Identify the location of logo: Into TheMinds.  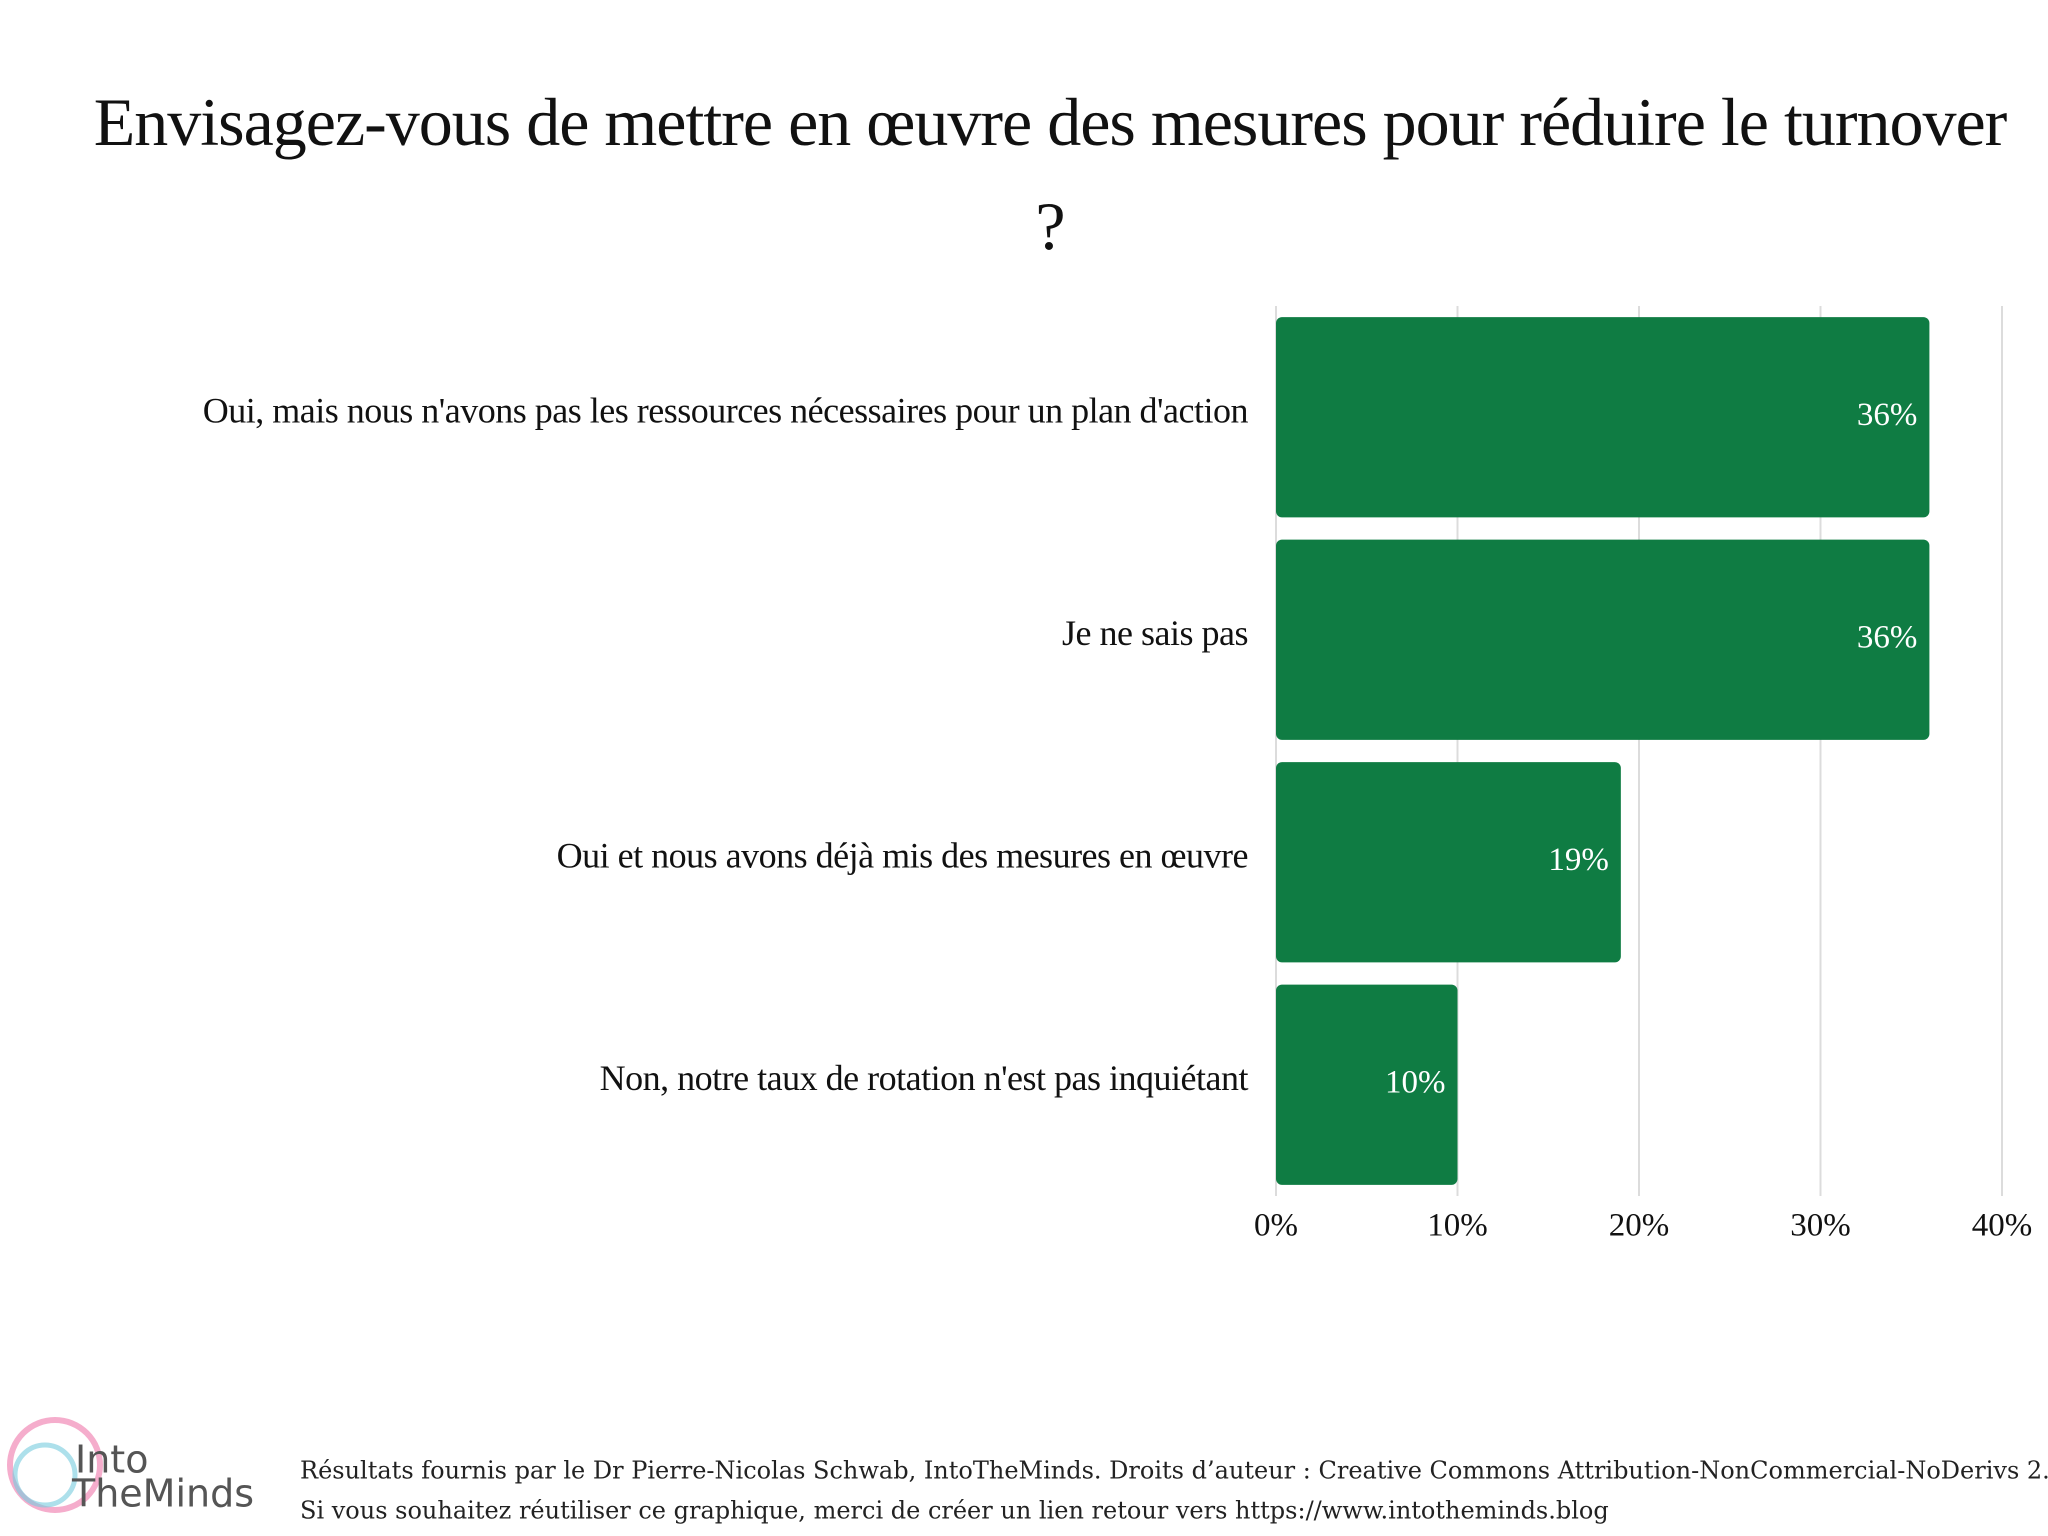
(130, 1466).